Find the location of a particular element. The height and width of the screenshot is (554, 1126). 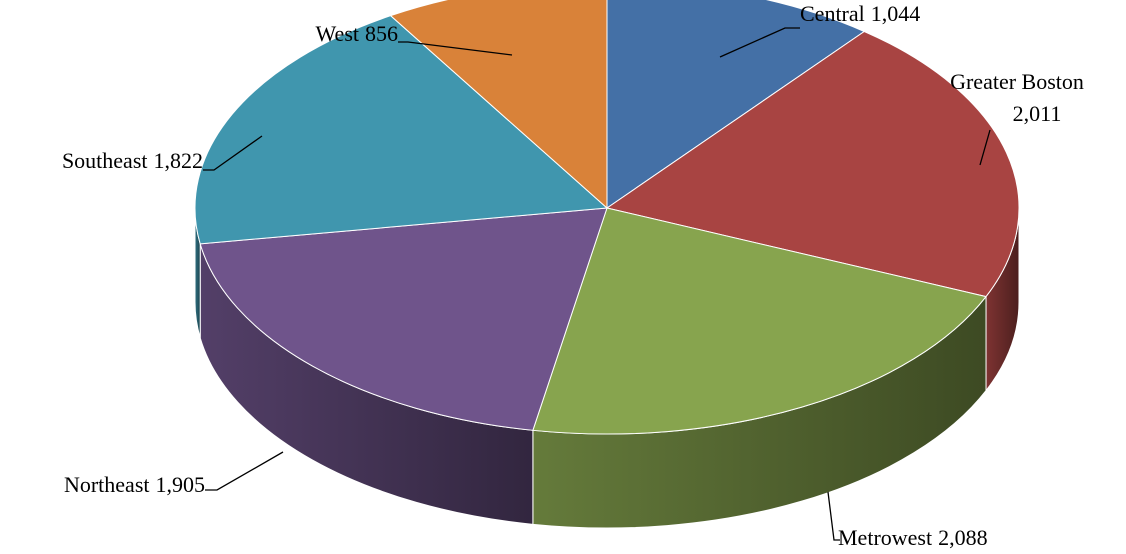

data-label: West 856 is located at coordinates (357, 33).